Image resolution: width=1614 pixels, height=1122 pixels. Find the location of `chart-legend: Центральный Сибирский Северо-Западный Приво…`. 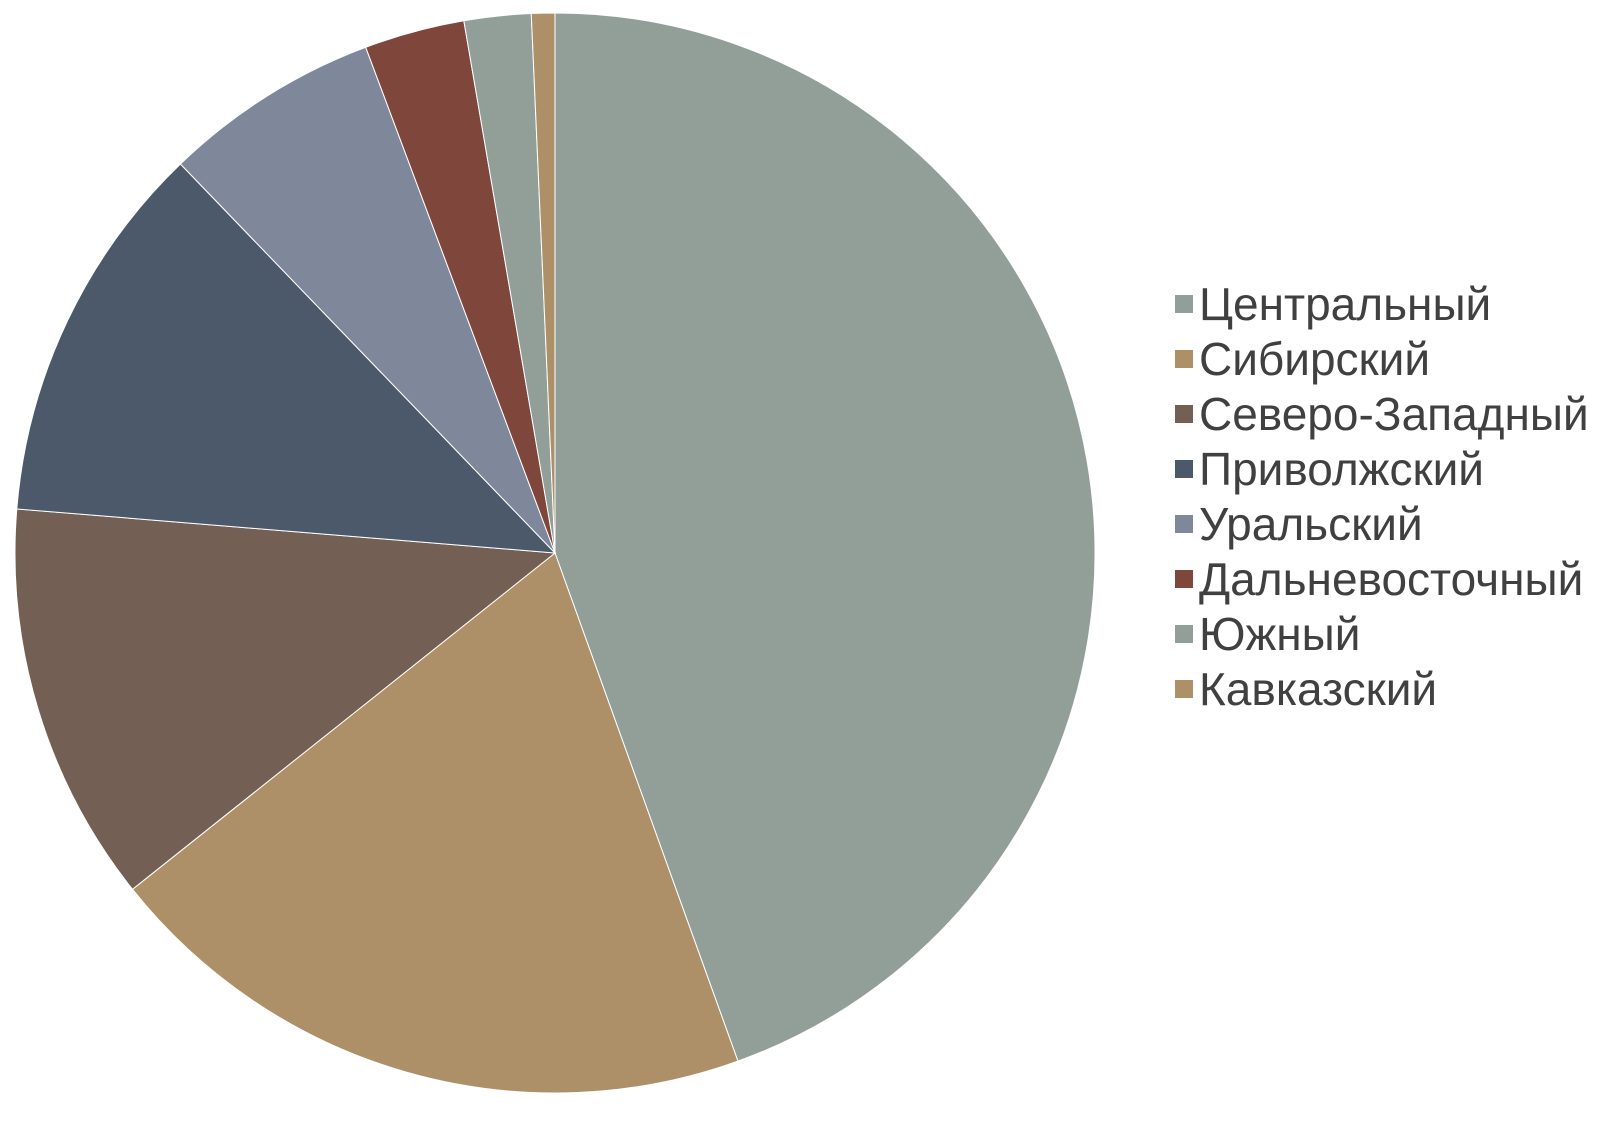

chart-legend: Центральный Сибирский Северо-Западный Приво… is located at coordinates (1382, 496).